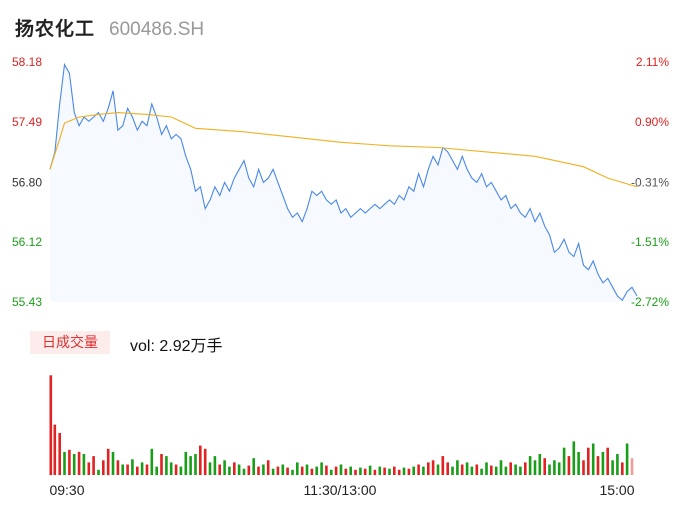 The height and width of the screenshot is (524, 686). Describe the element at coordinates (27, 242) in the screenshot. I see `price-tick-label: 56.12` at that location.